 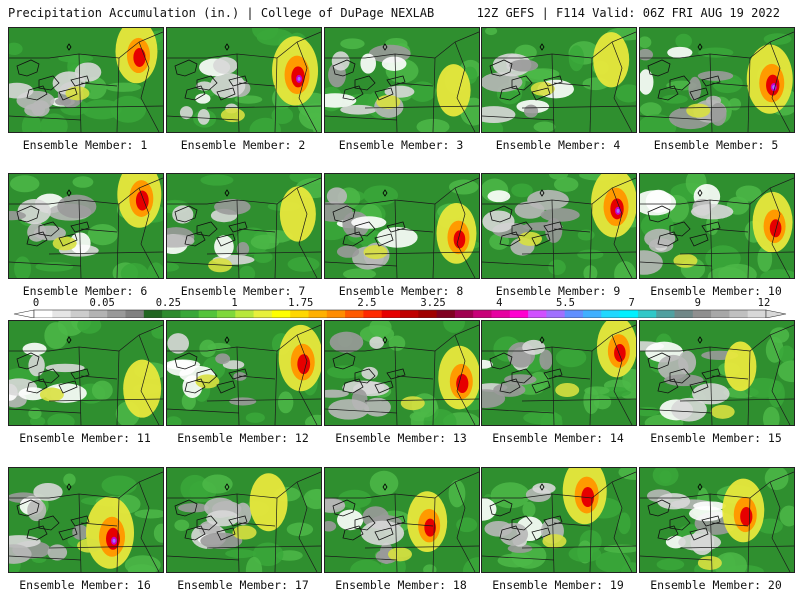 I want to click on ensemble-member-label: Ensemble Member: 9, so click(x=558, y=291).